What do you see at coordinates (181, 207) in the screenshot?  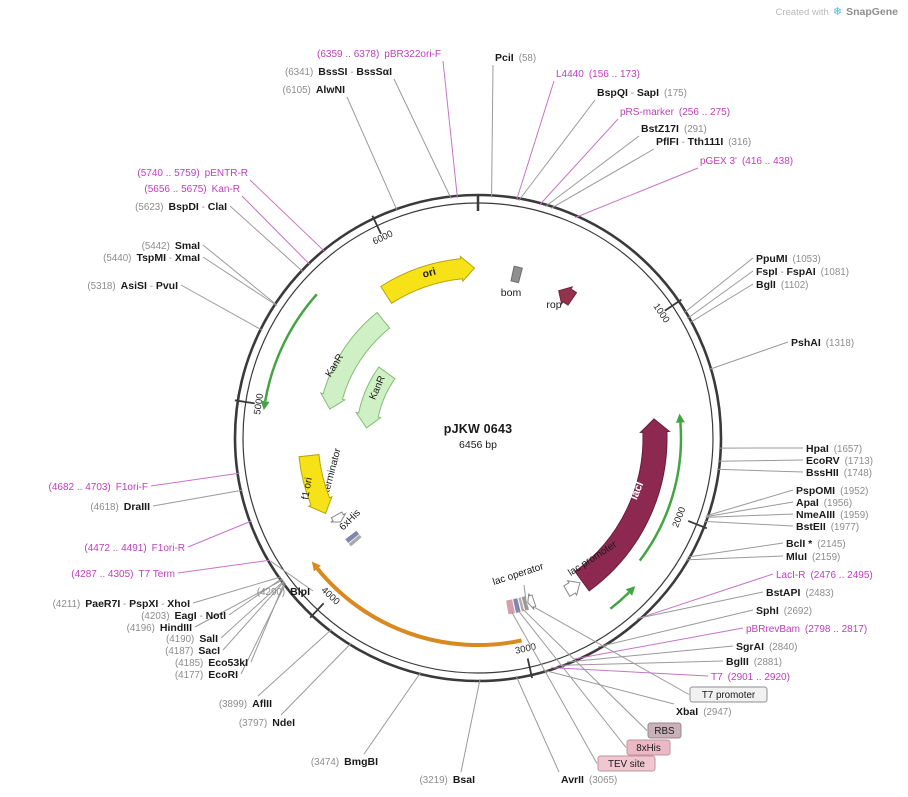 I see `enzyme-site-label: (5623) BspDI - ClaI` at bounding box center [181, 207].